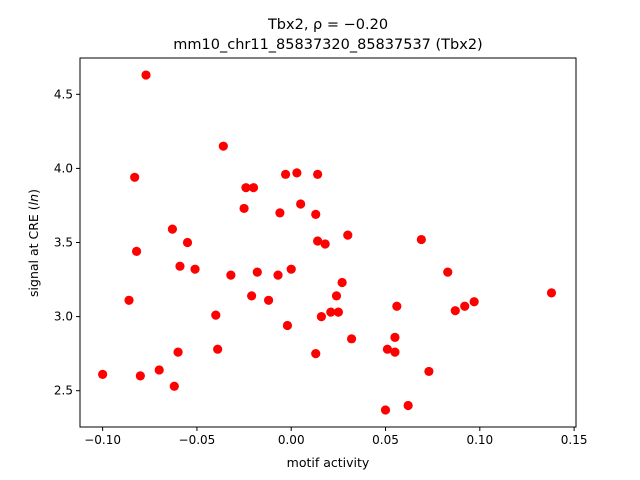 The height and width of the screenshot is (480, 640). I want to click on y-axis-label-suffix: ), so click(33, 191).